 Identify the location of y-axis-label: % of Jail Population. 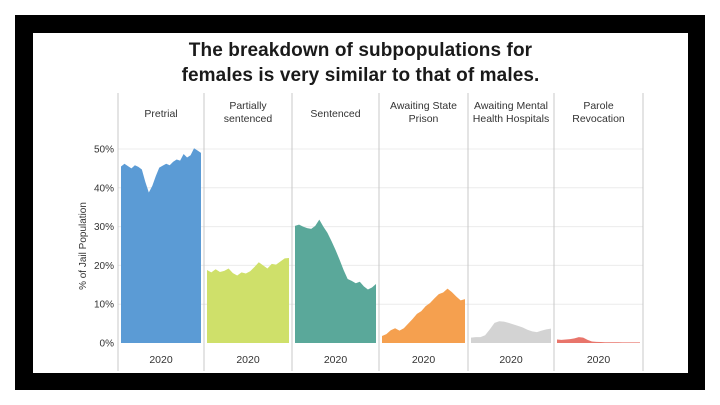
(83, 246).